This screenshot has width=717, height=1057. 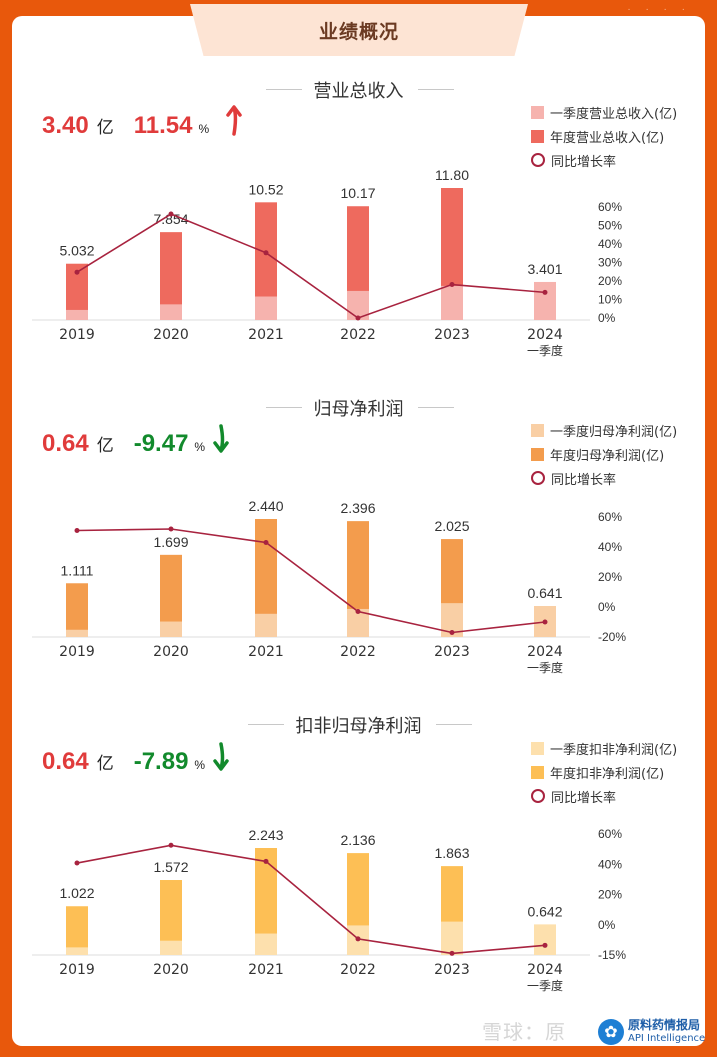 What do you see at coordinates (664, 1025) in the screenshot?
I see `logo-title: 原料药情报局` at bounding box center [664, 1025].